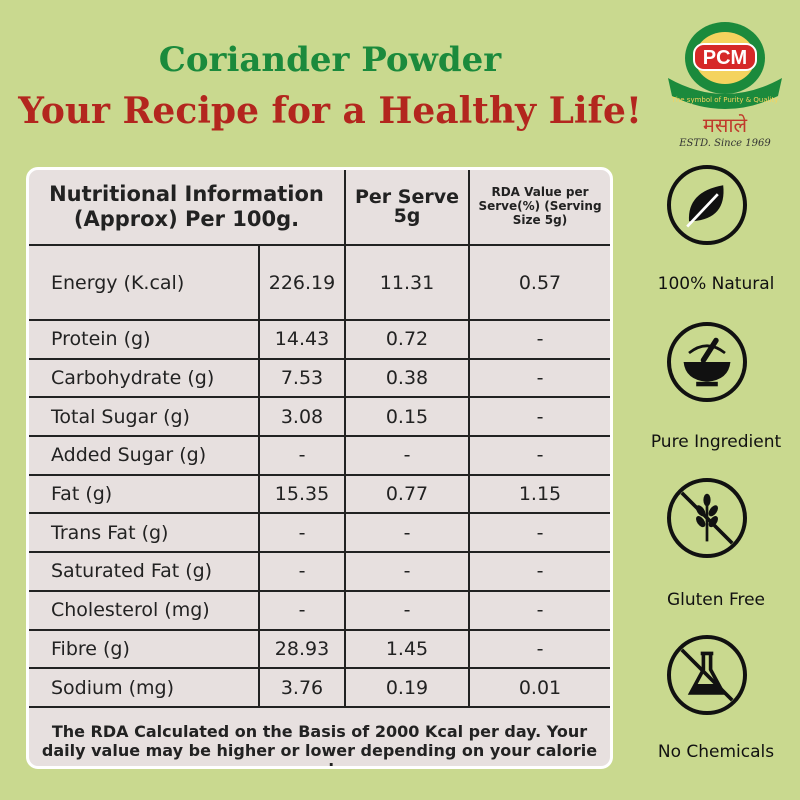 The height and width of the screenshot is (800, 800). I want to click on svg-text: PCM, so click(725, 58).